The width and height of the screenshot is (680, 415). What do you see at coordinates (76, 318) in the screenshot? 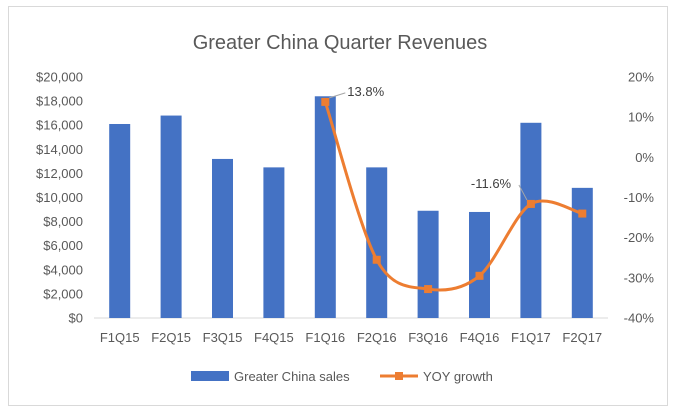
I see `left-axis-tick-label: $0` at bounding box center [76, 318].